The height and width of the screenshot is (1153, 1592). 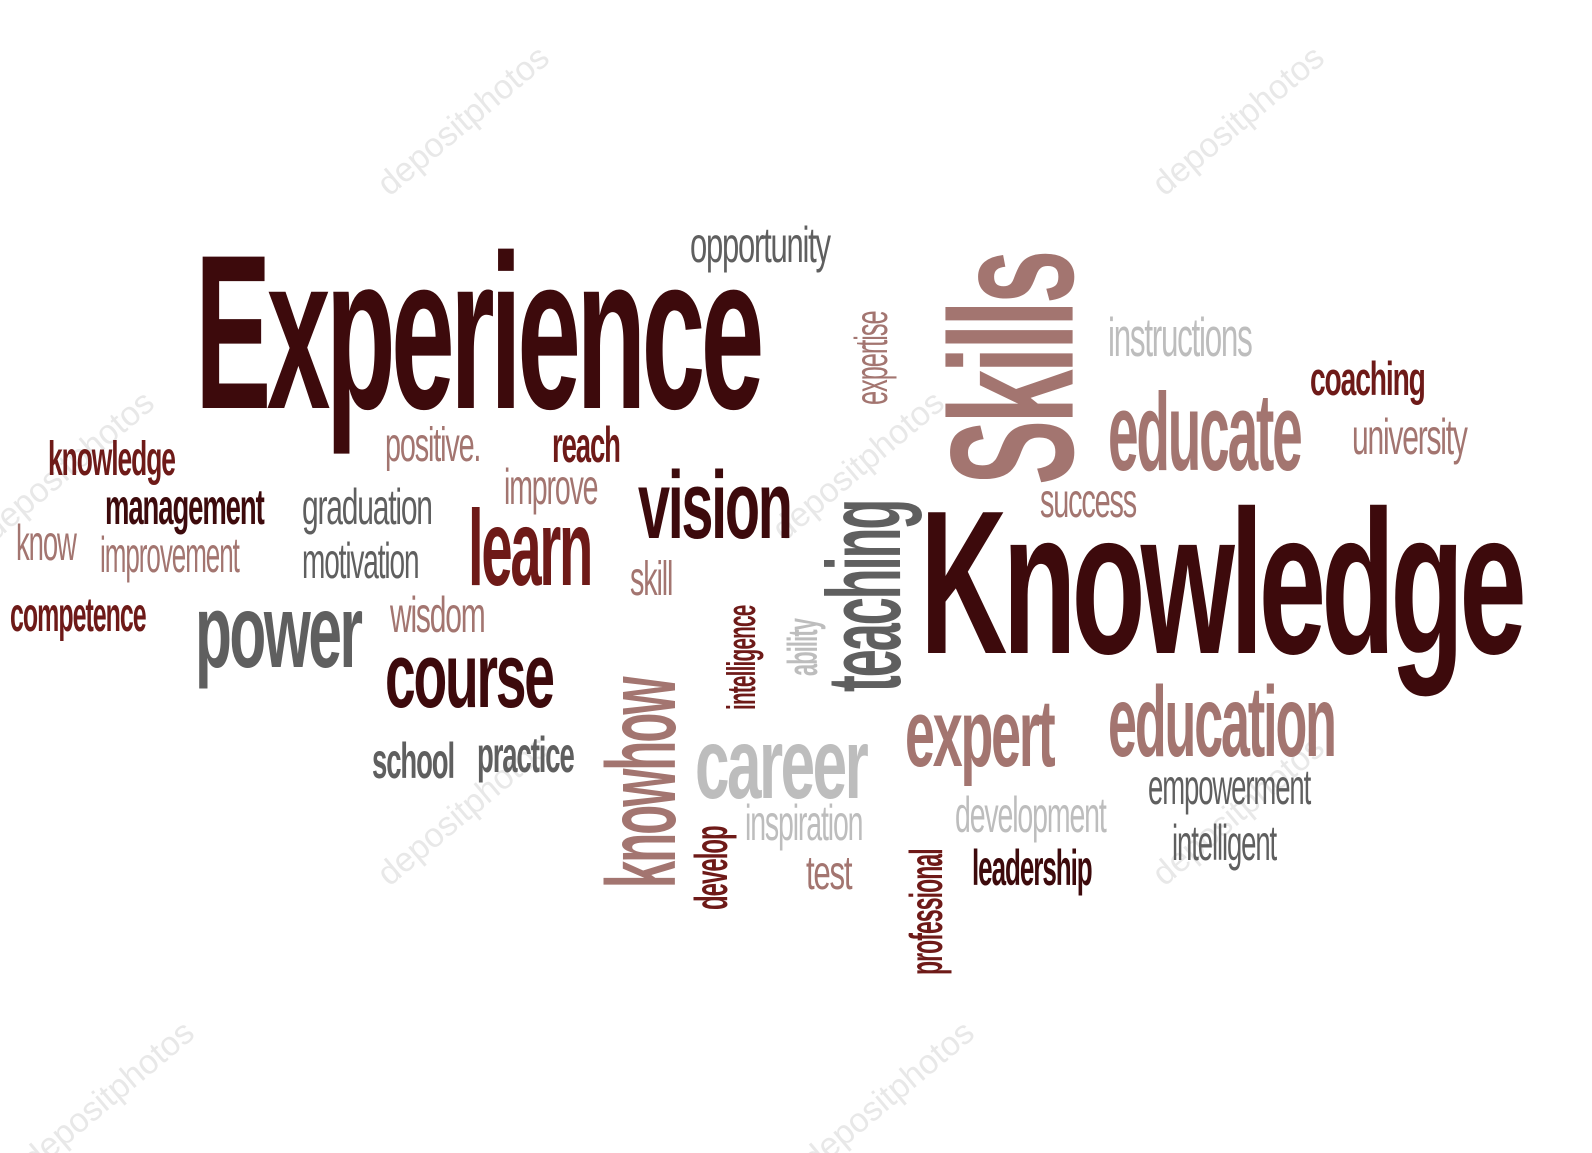 What do you see at coordinates (170, 555) in the screenshot?
I see `word-improvement: improvement` at bounding box center [170, 555].